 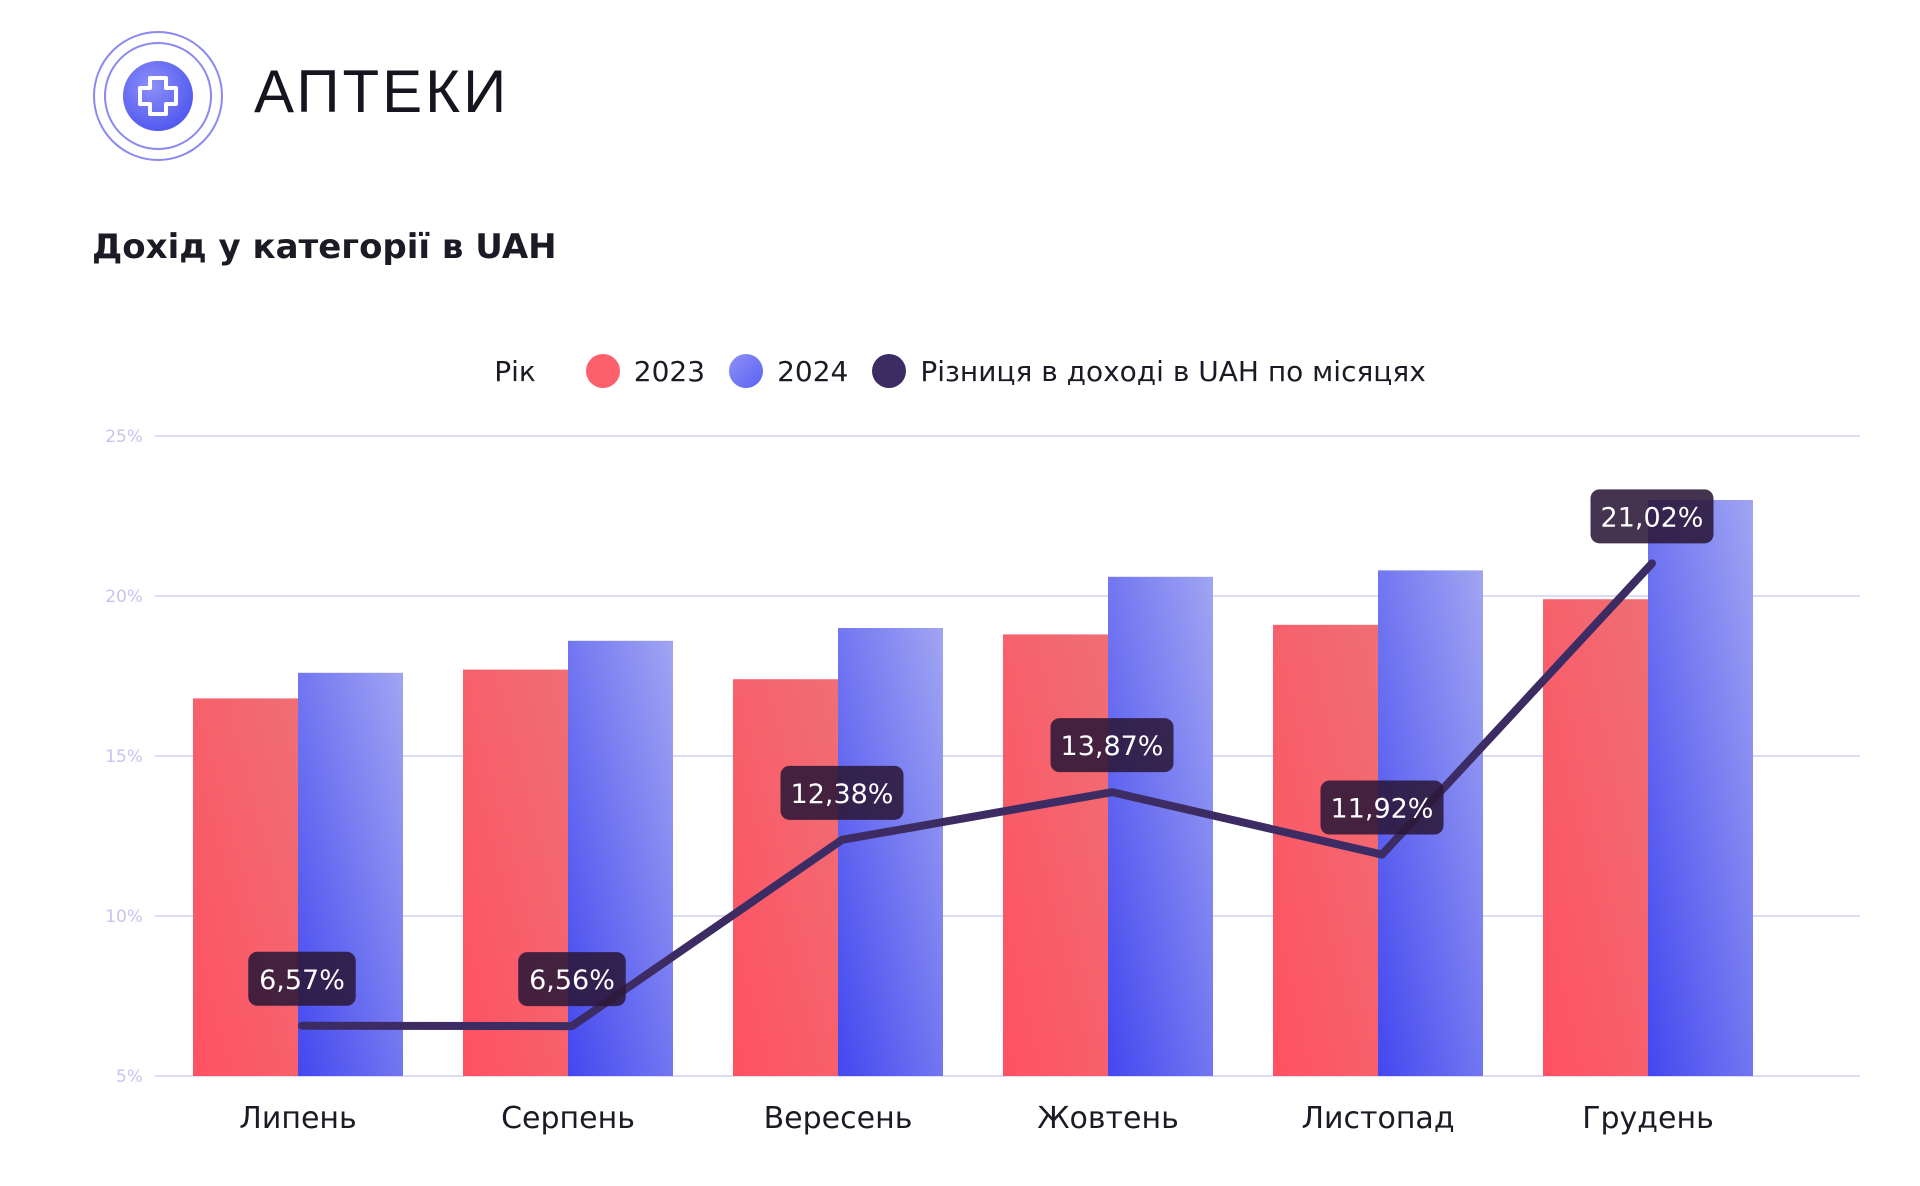 What do you see at coordinates (746, 371) in the screenshot?
I see `legend-swatch-2024` at bounding box center [746, 371].